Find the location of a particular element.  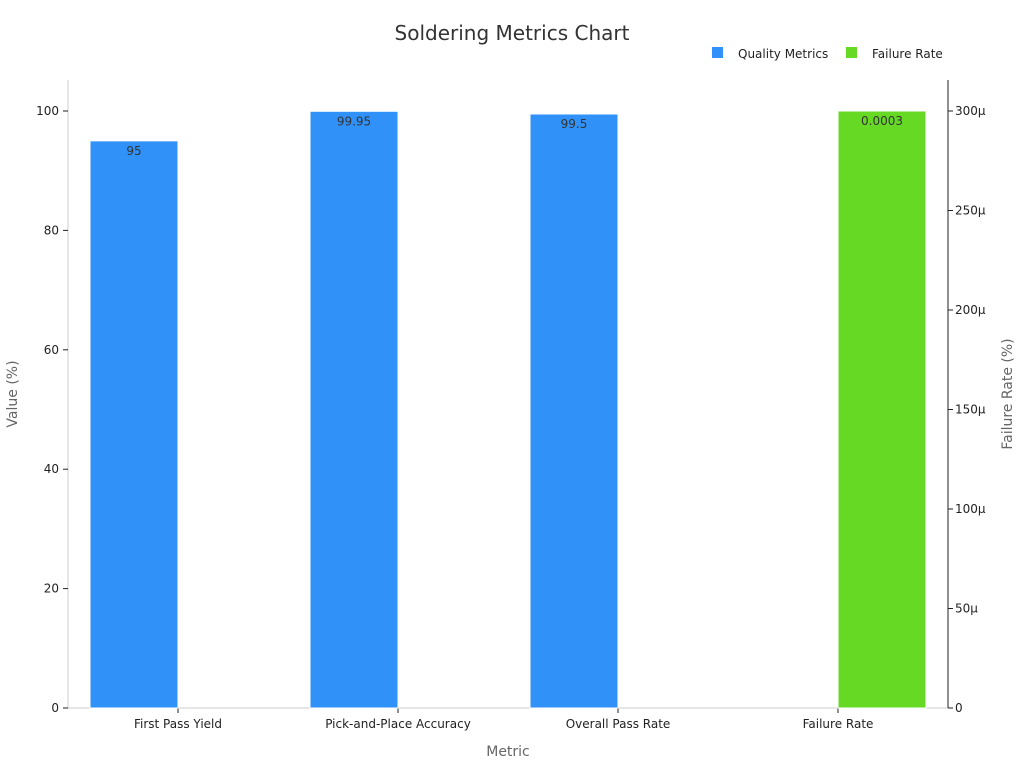

right-tick-label: 250μ is located at coordinates (970, 211).